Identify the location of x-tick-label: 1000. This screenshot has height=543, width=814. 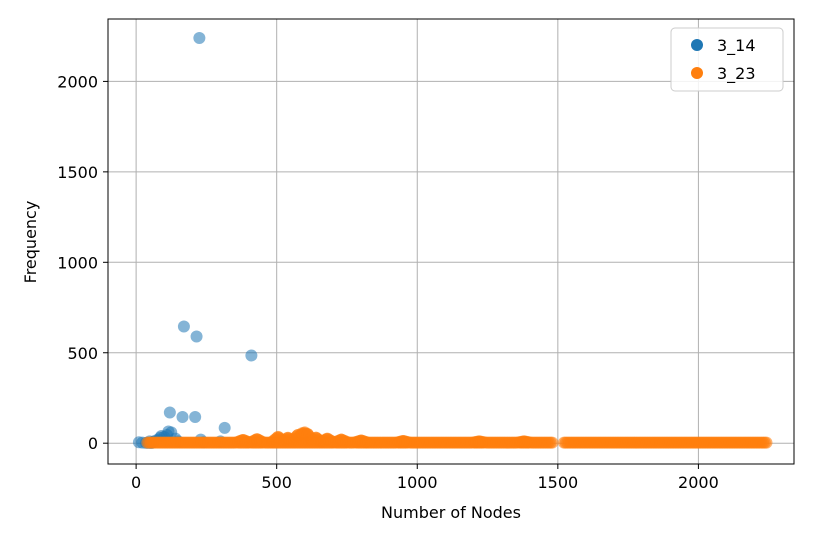
(417, 482).